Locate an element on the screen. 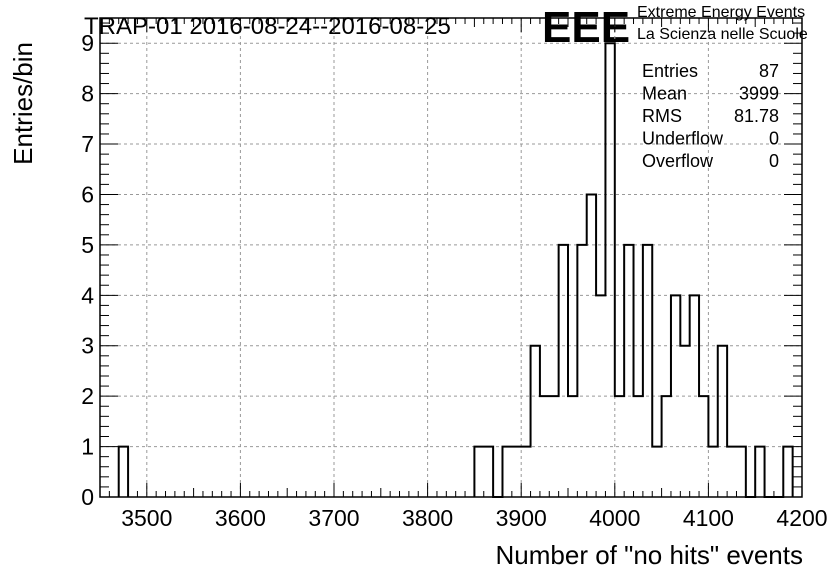  x-tick-labels: 3500 3600 3700 3800 3900 4000 4100 4200 is located at coordinates (474, 518).